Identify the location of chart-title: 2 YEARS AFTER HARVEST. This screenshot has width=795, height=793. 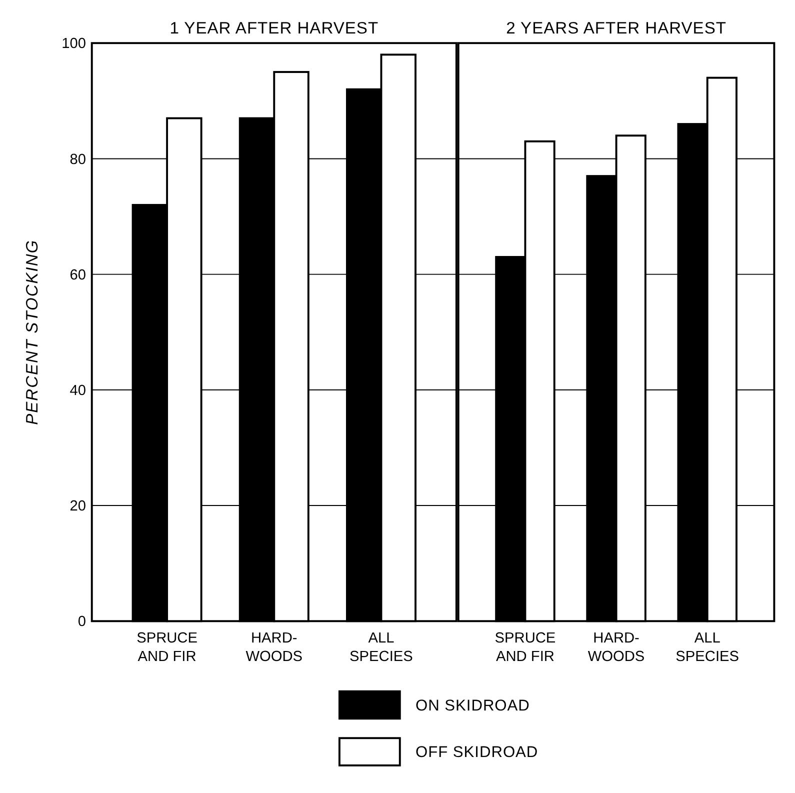
(616, 28).